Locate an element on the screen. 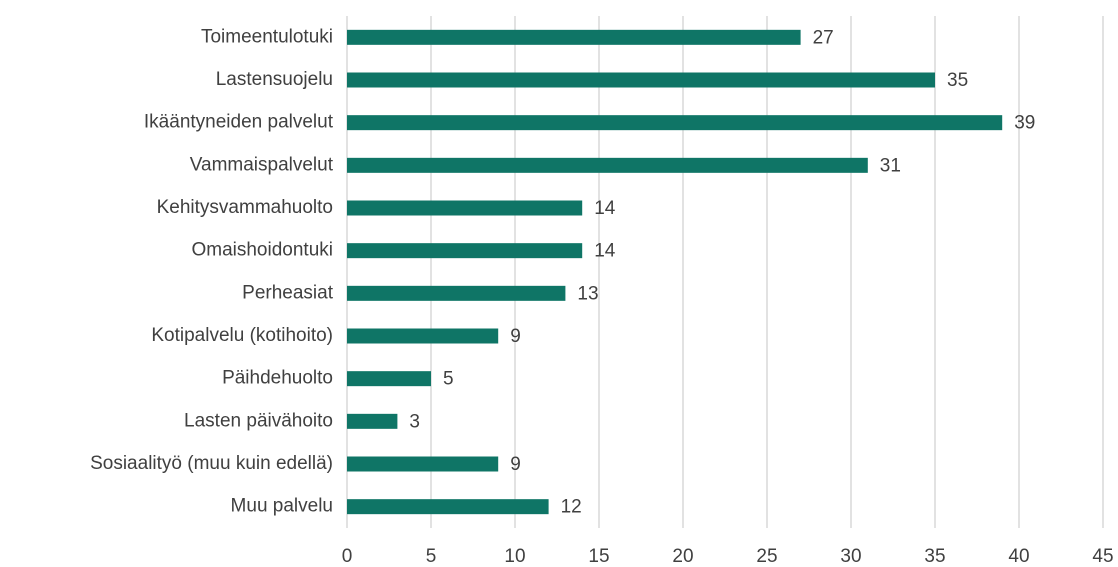  x-tick-label: 35 is located at coordinates (934, 556).